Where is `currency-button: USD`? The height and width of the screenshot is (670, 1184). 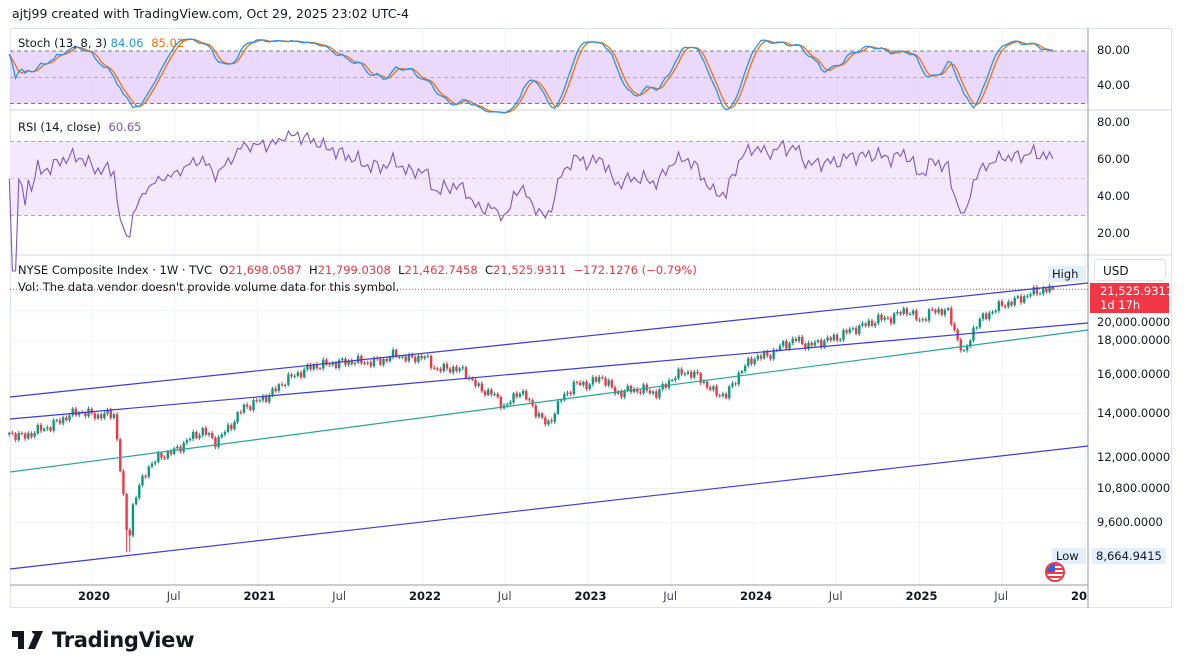 currency-button: USD is located at coordinates (1130, 270).